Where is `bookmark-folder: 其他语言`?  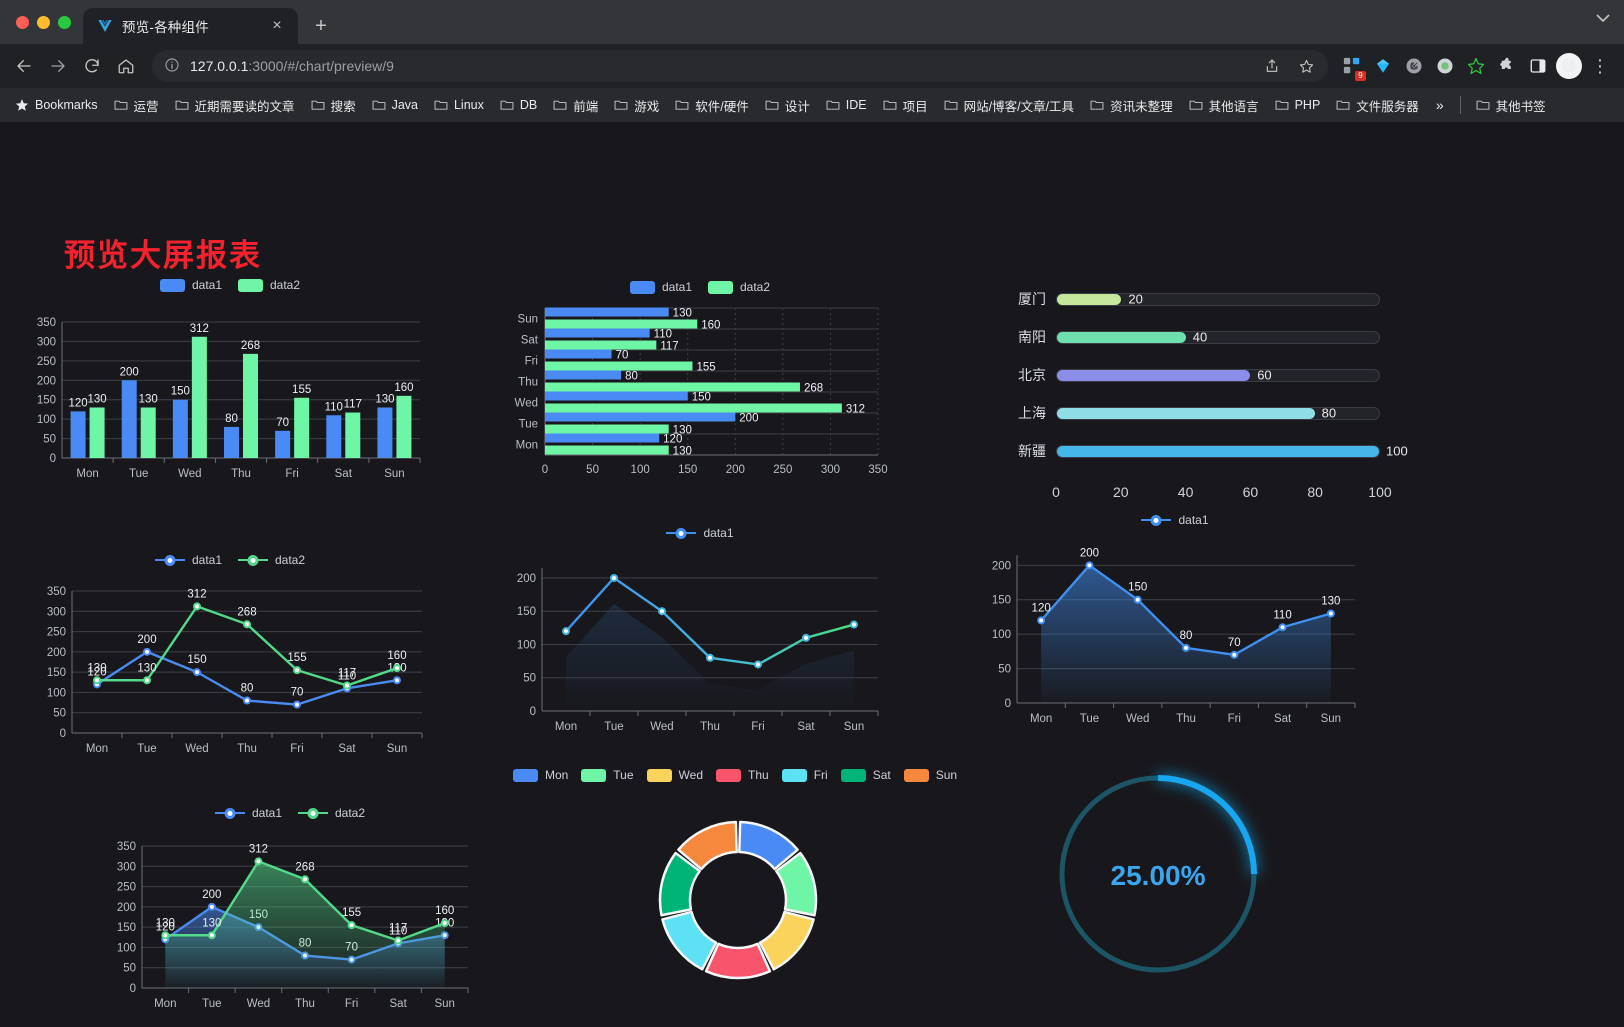
bookmark-folder: 其他语言 is located at coordinates (1224, 105).